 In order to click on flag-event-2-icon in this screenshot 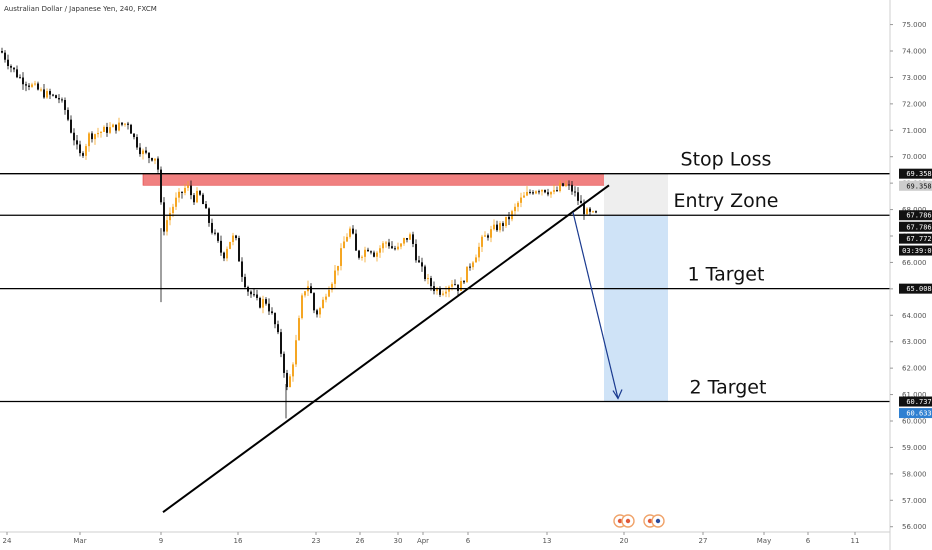, I will do `click(628, 521)`.